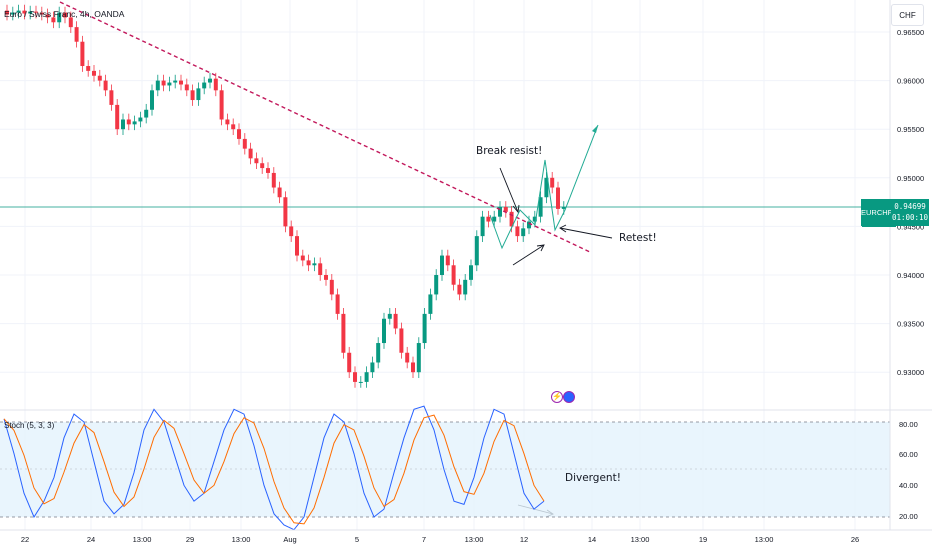 The width and height of the screenshot is (932, 550). I want to click on time-label: 19, so click(703, 539).